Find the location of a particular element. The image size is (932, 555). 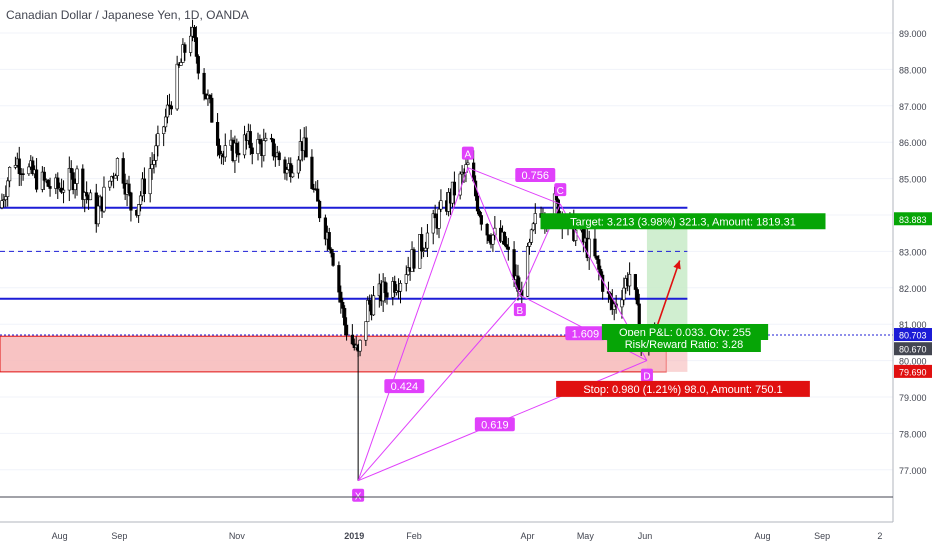

x-tick-label: May is located at coordinates (586, 536).